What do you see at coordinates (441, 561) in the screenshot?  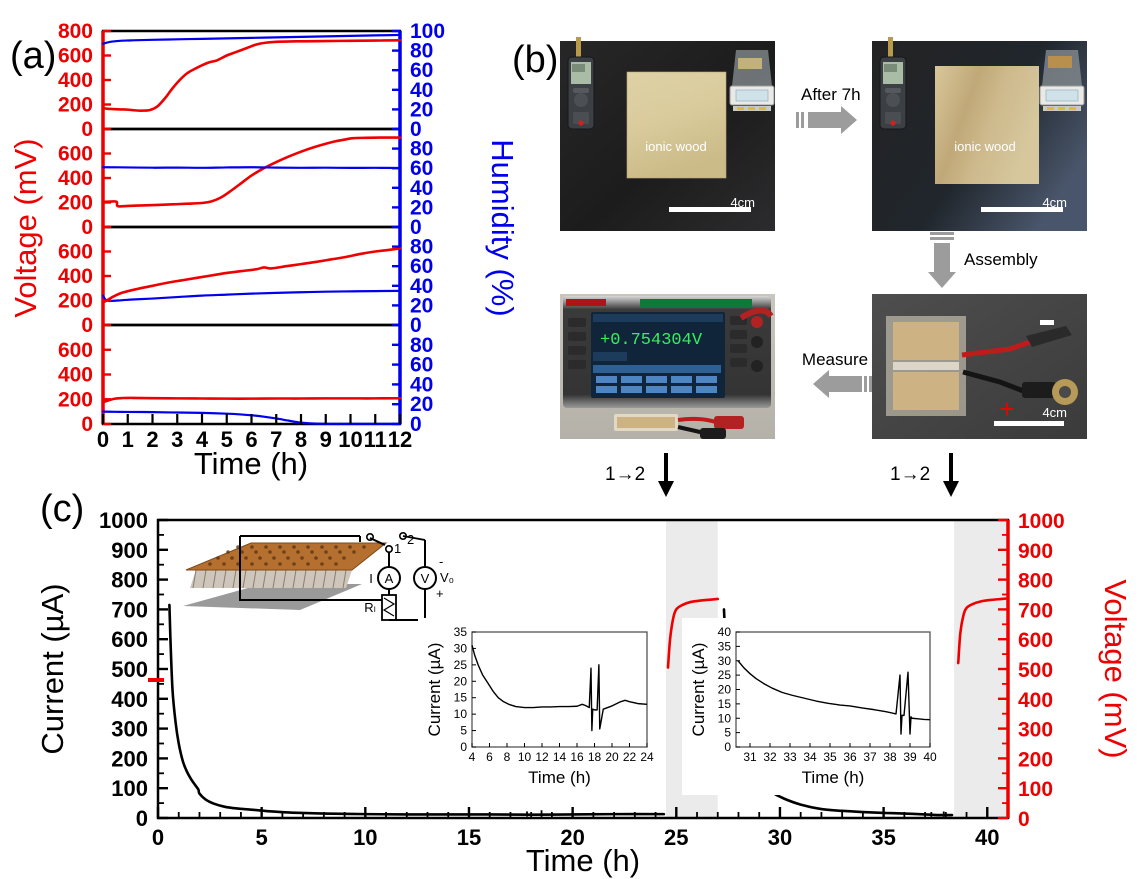 I see `voltage-minus-sign: -` at bounding box center [441, 561].